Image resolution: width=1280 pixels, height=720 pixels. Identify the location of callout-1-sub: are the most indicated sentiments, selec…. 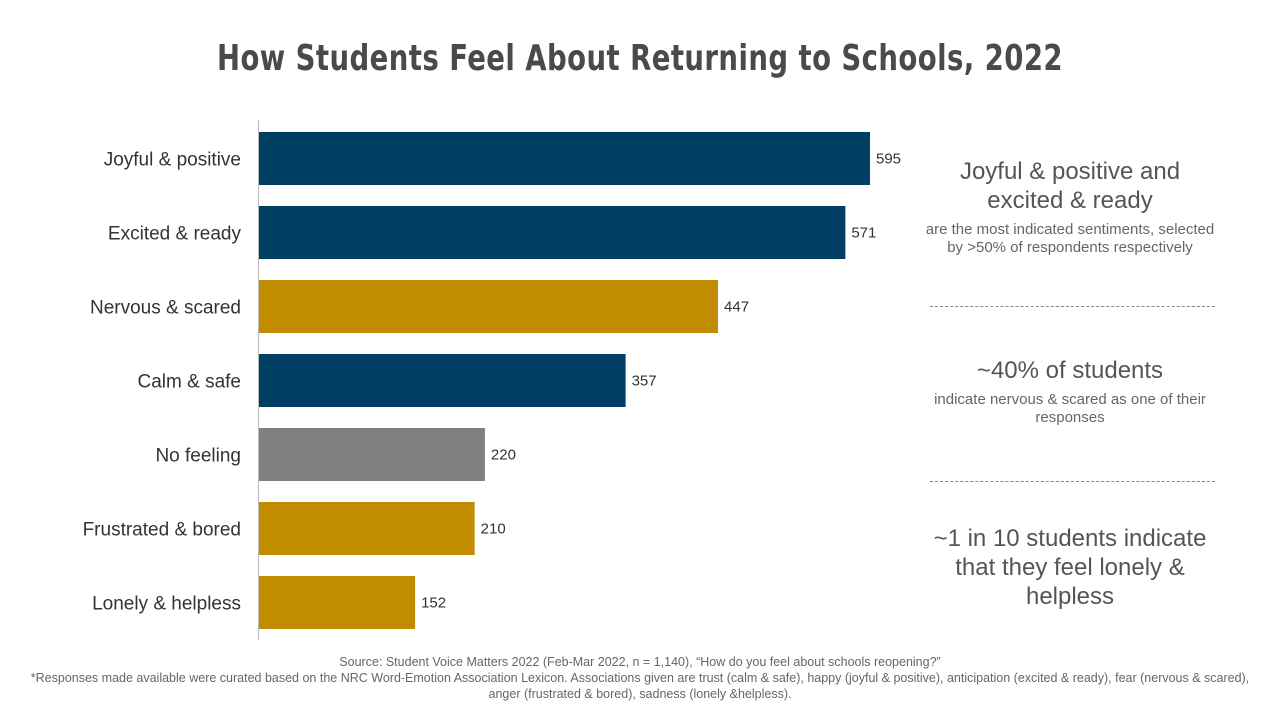
(1070, 238).